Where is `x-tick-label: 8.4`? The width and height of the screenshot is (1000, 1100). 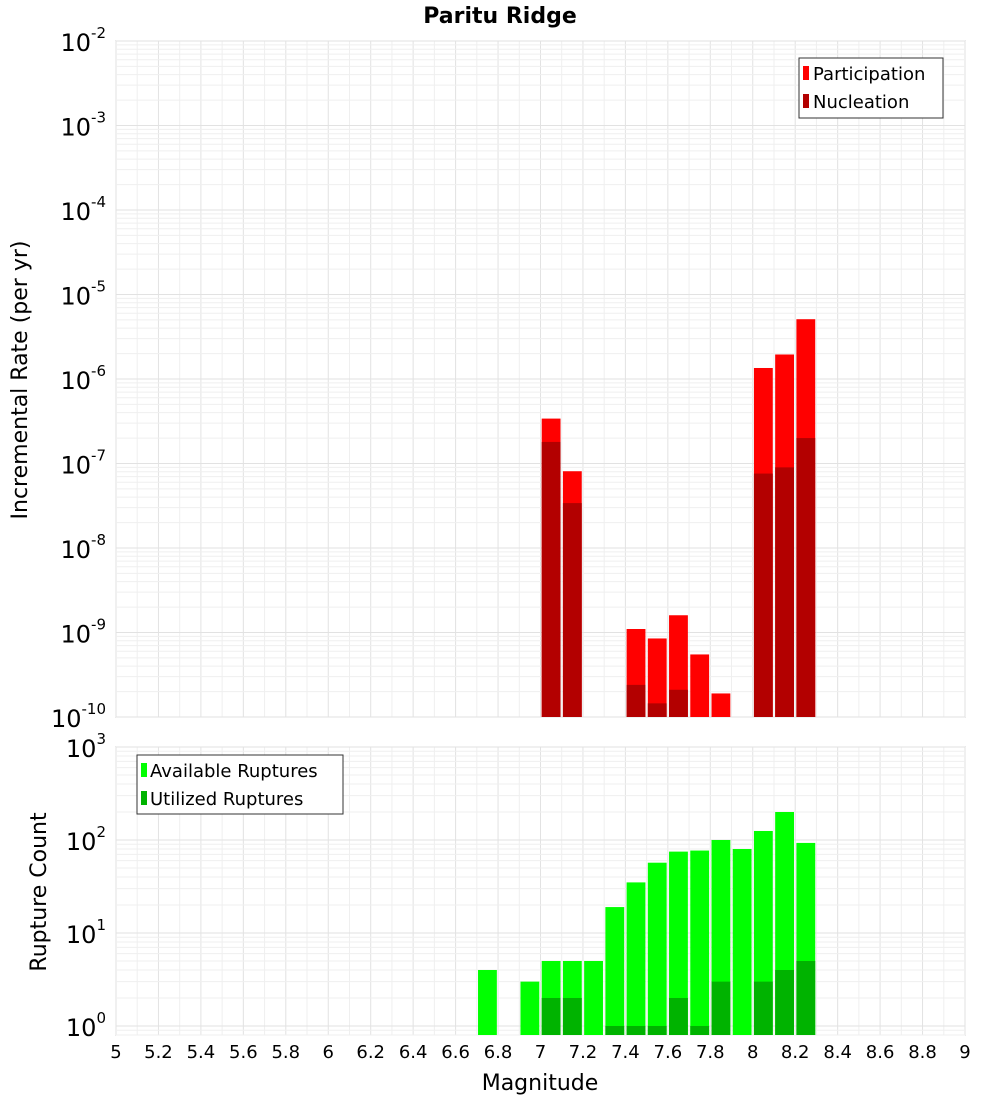 x-tick-label: 8.4 is located at coordinates (837, 1052).